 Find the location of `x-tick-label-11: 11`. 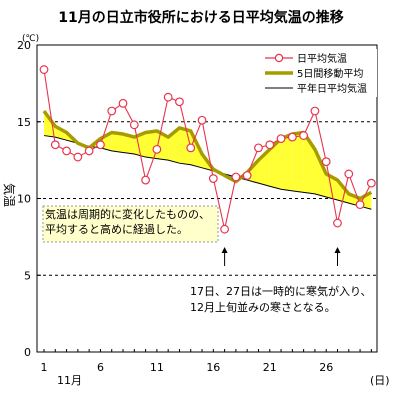

x-tick-label-11: 11 is located at coordinates (157, 367).